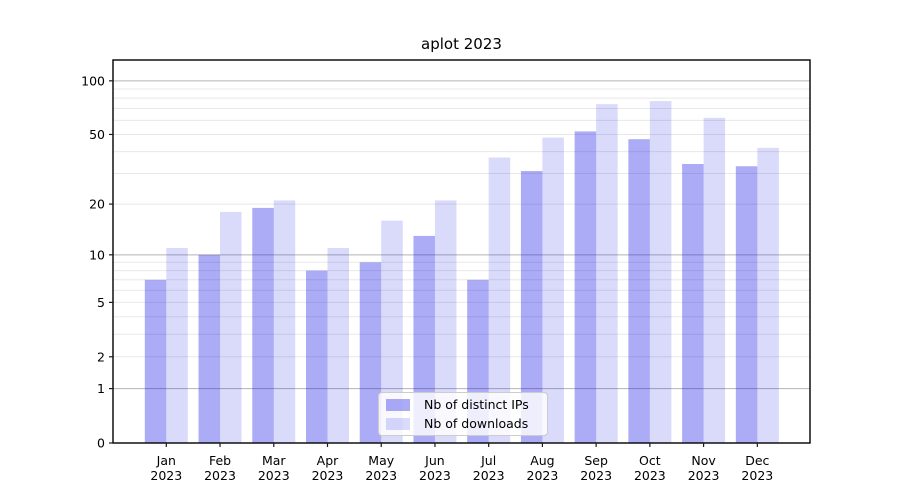 The image size is (900, 500). Describe the element at coordinates (101, 356) in the screenshot. I see `y-tick-label: 2` at that location.